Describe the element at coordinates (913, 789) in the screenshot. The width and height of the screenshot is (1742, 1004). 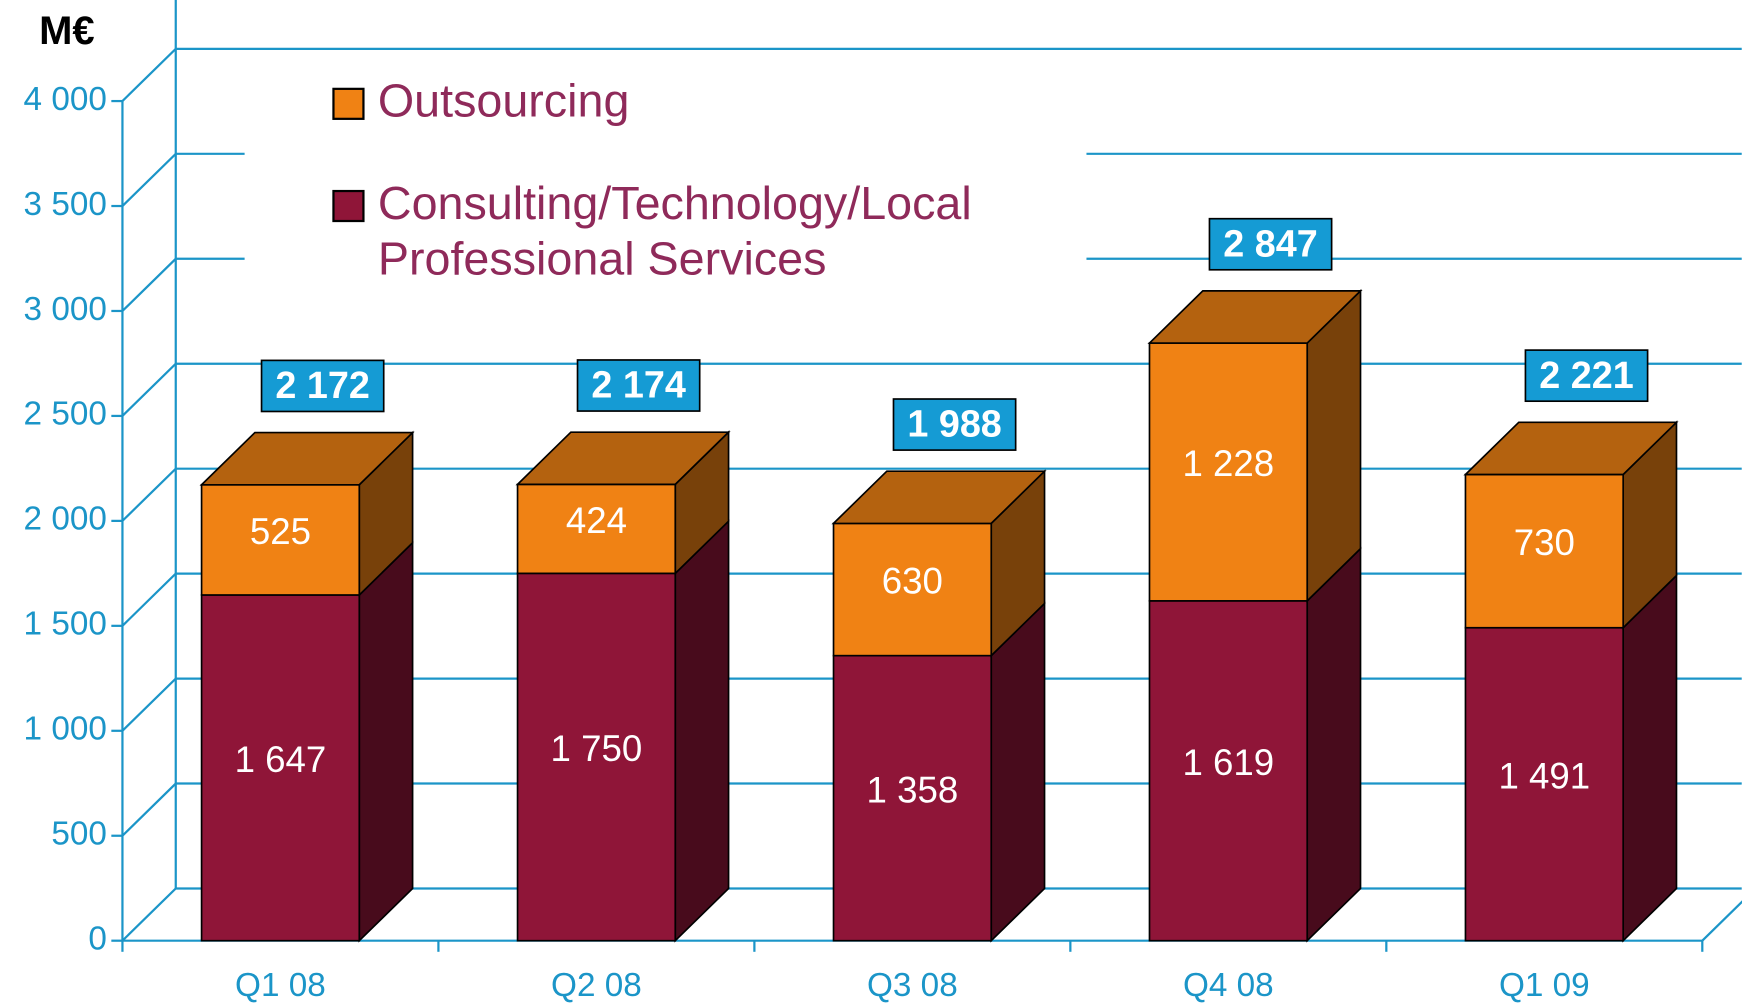
I see `value-label: 1 358` at that location.